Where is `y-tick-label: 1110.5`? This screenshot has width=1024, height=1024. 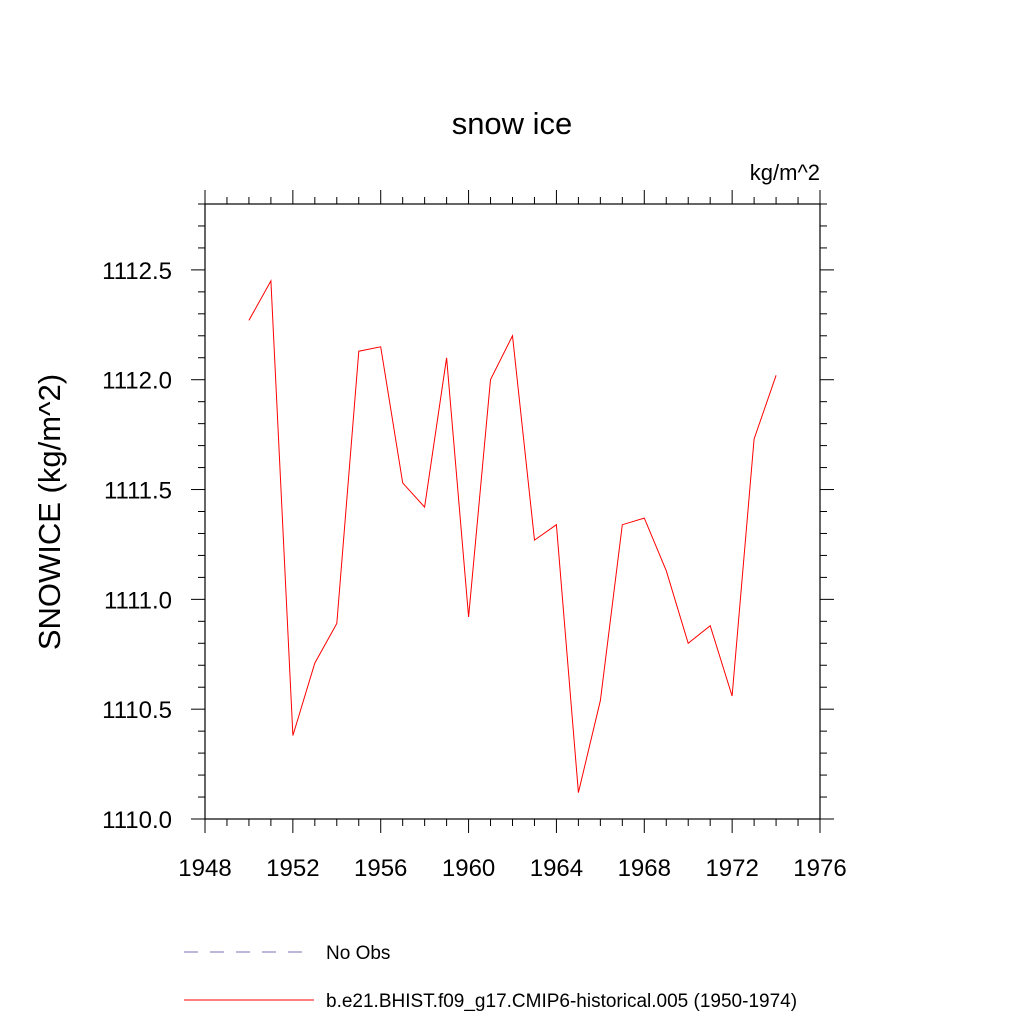
y-tick-label: 1110.5 is located at coordinates (137, 710).